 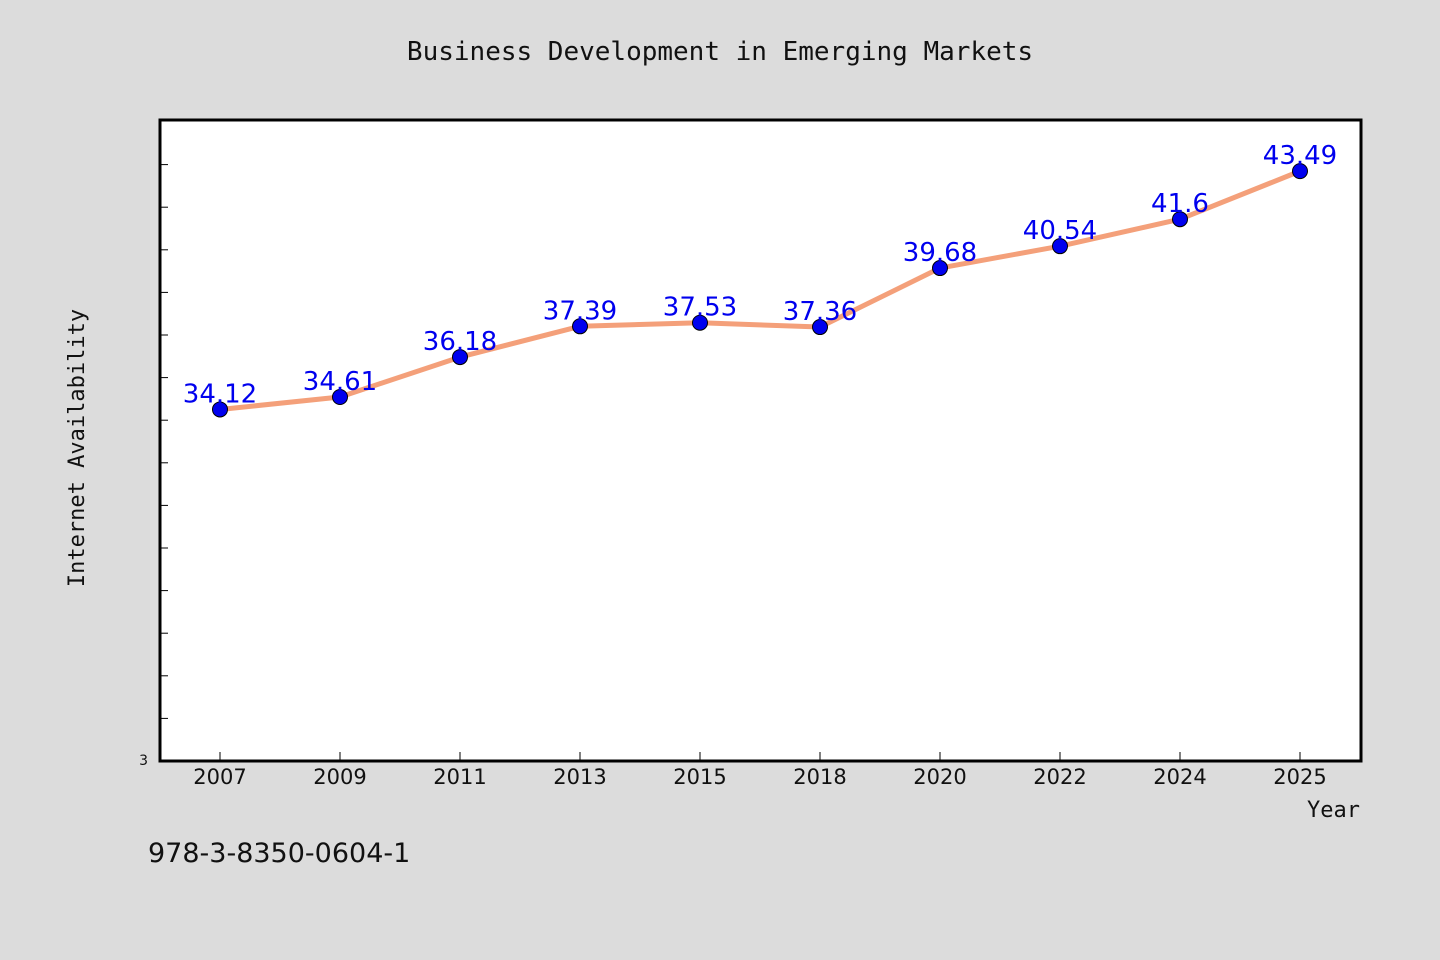 What do you see at coordinates (819, 777) in the screenshot?
I see `x-tick-label: 2018` at bounding box center [819, 777].